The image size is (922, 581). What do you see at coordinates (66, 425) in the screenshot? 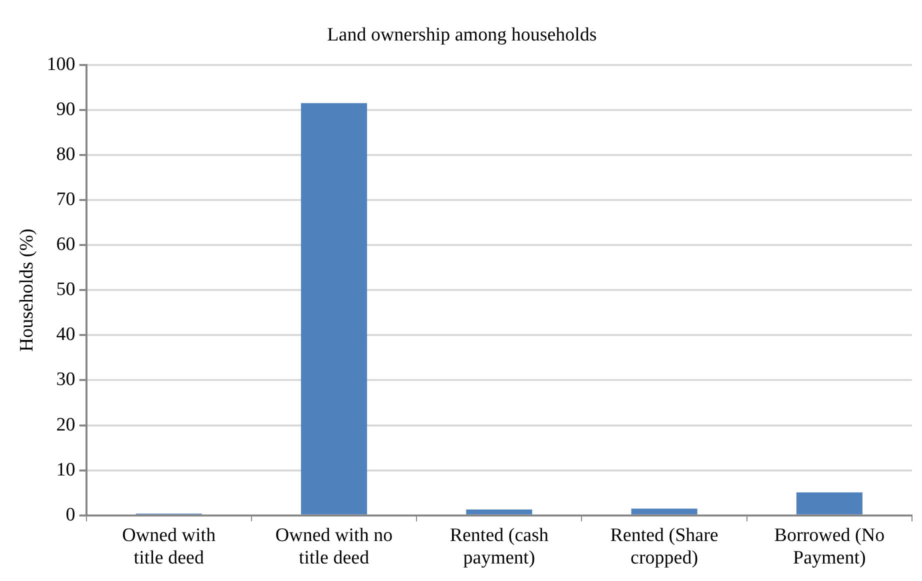
I see `y-tick-label: 20` at bounding box center [66, 425].